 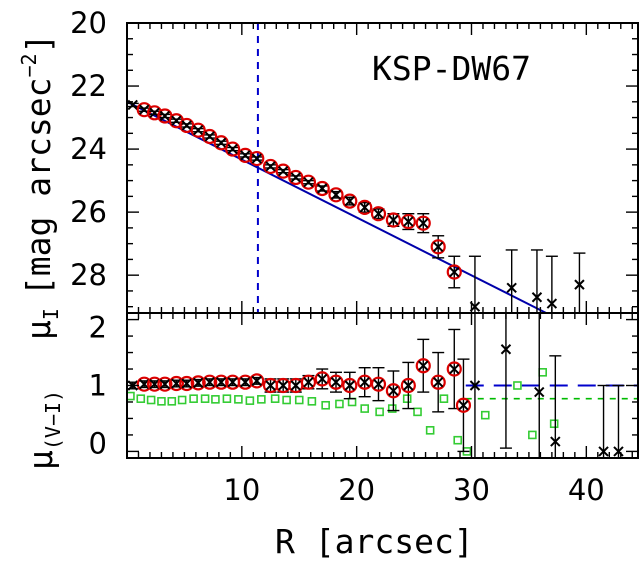 What do you see at coordinates (38, 44) in the screenshot?
I see `top-ylabel-close: ]` at bounding box center [38, 44].